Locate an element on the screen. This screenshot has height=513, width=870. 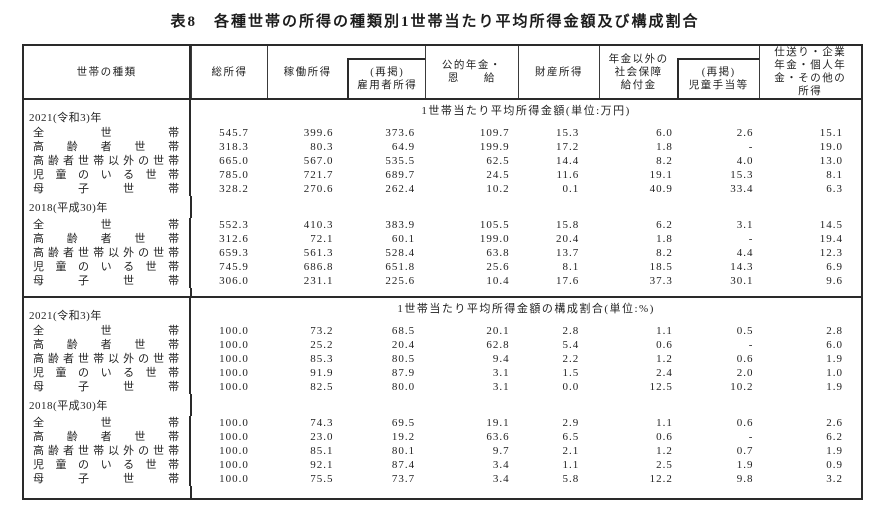
value-cell: 1.9 is located at coordinates (834, 451).